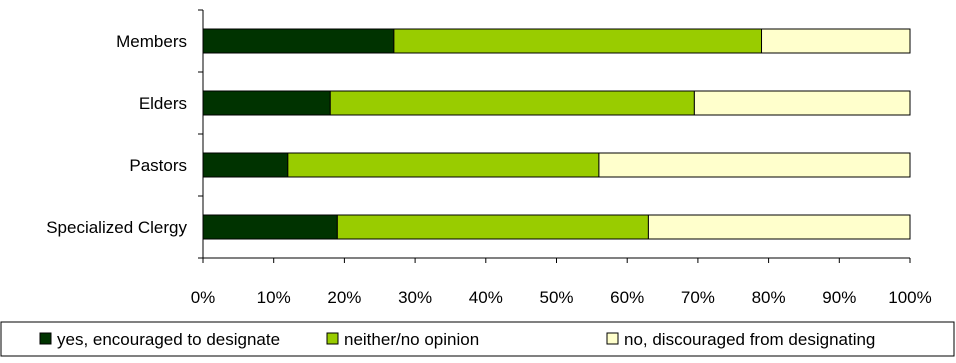  I want to click on x-tick-label: 90%, so click(839, 297).